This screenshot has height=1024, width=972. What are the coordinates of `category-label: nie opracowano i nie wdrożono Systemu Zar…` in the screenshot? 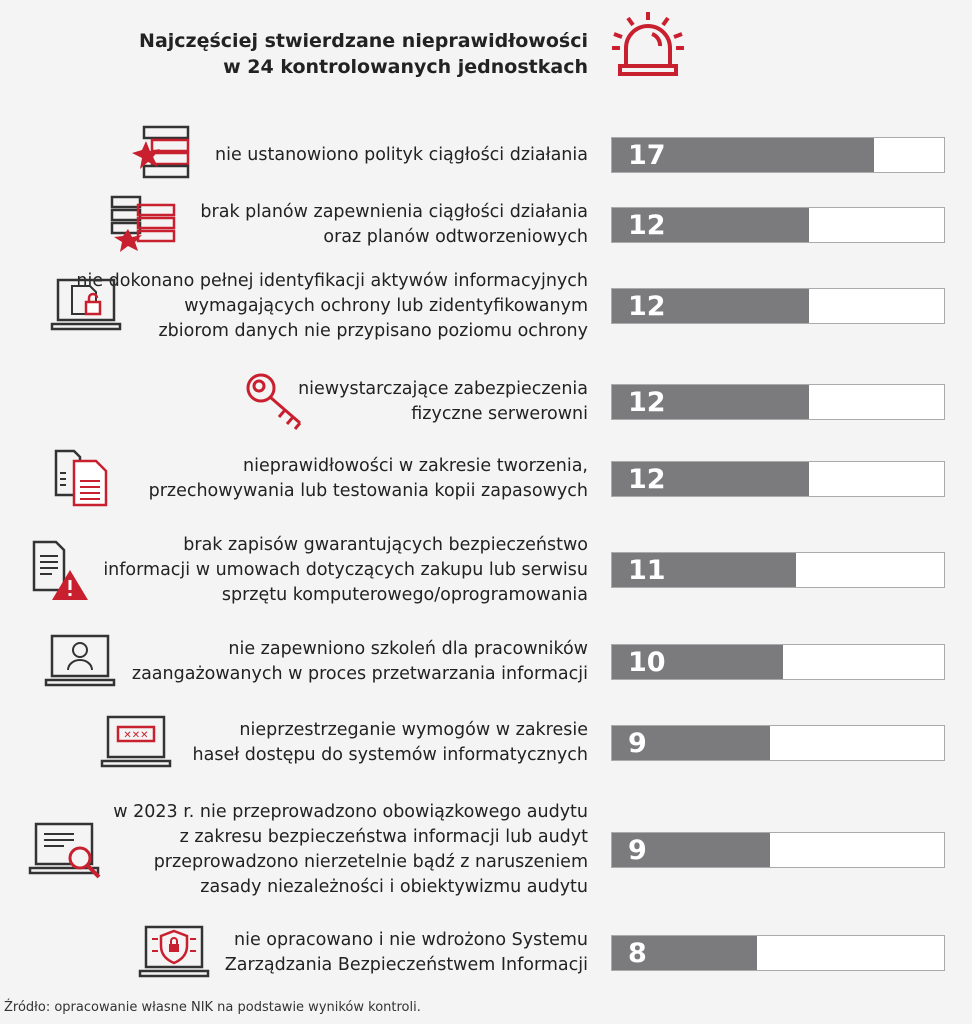 It's located at (406, 953).